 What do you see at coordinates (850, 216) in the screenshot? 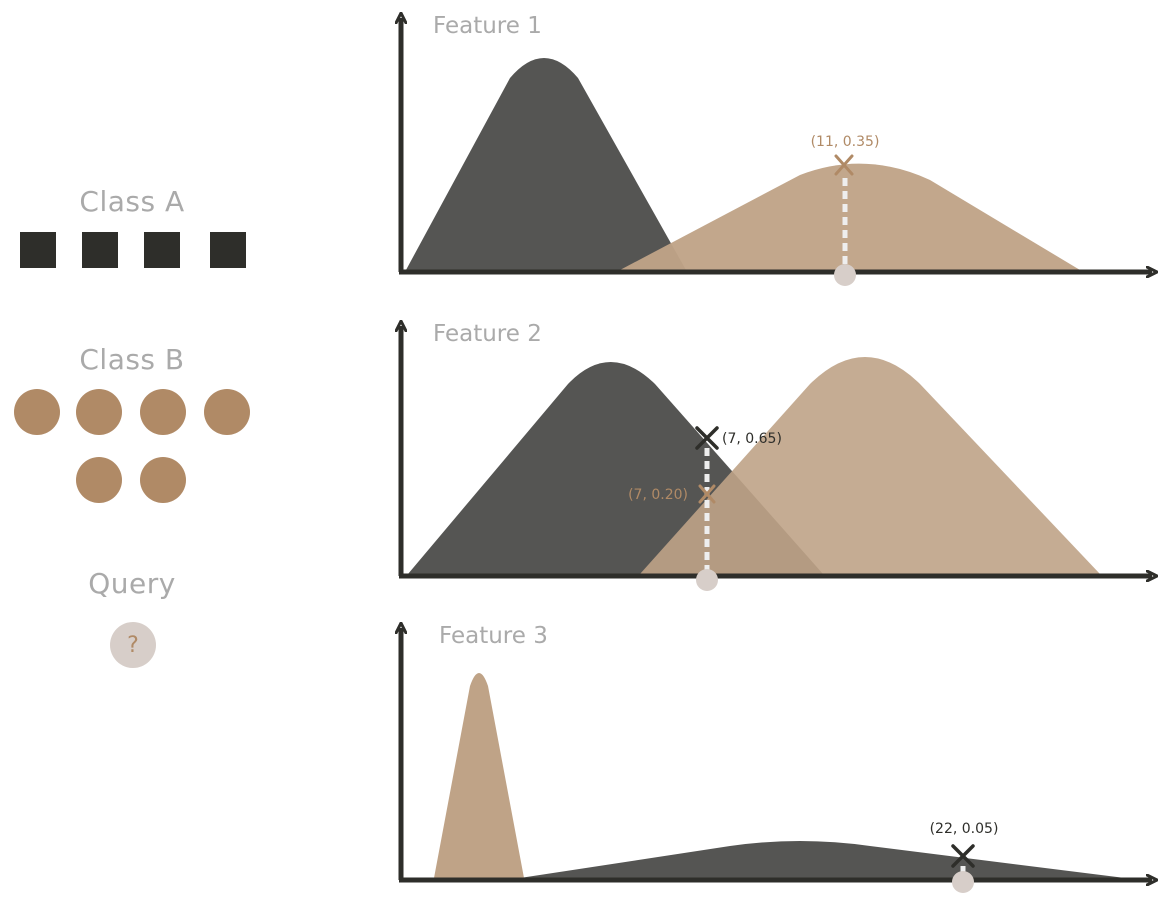
I see `feature-1-class-b-curve` at bounding box center [850, 216].